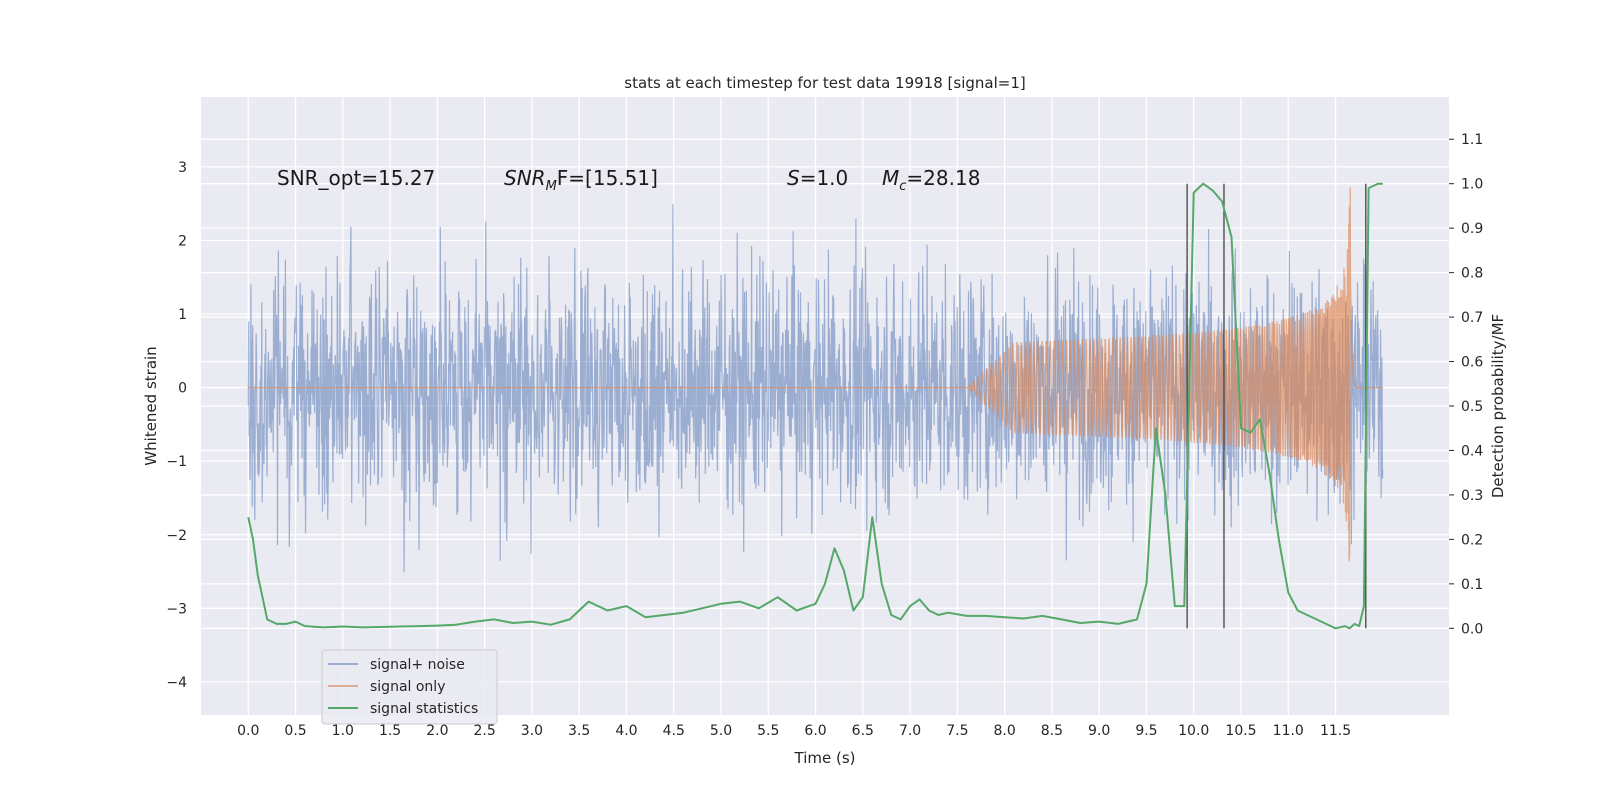 This screenshot has width=1600, height=800. I want to click on x-tick-label: 2.0, so click(437, 731).